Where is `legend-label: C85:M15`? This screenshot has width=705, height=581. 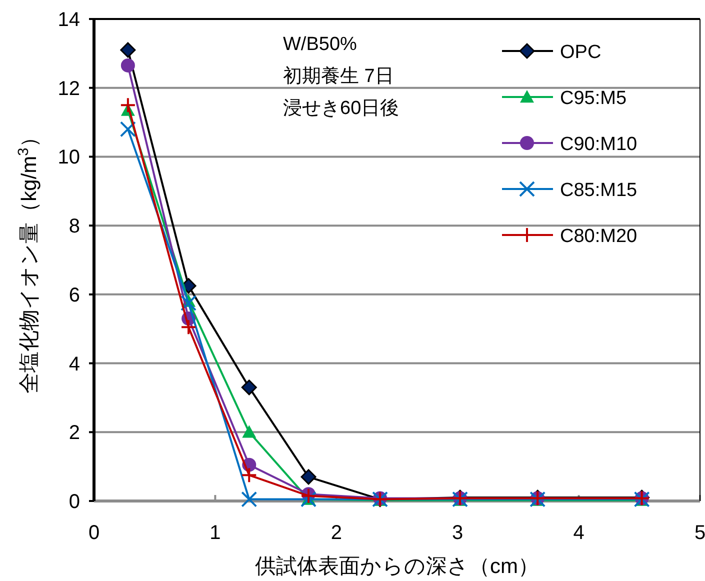
legend-label: C85:M15 is located at coordinates (599, 190).